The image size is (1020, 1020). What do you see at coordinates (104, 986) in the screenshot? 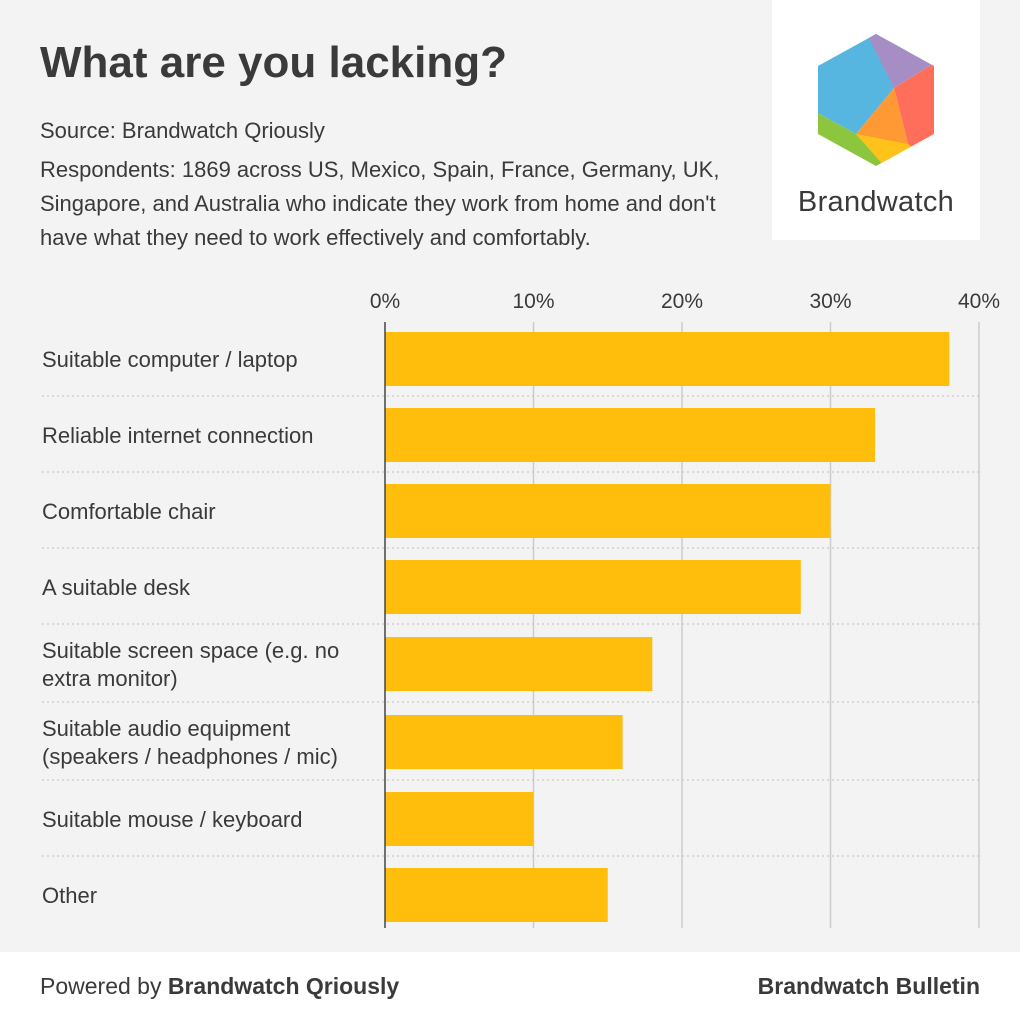
I see `powered-by-prefix: Powered by` at bounding box center [104, 986].